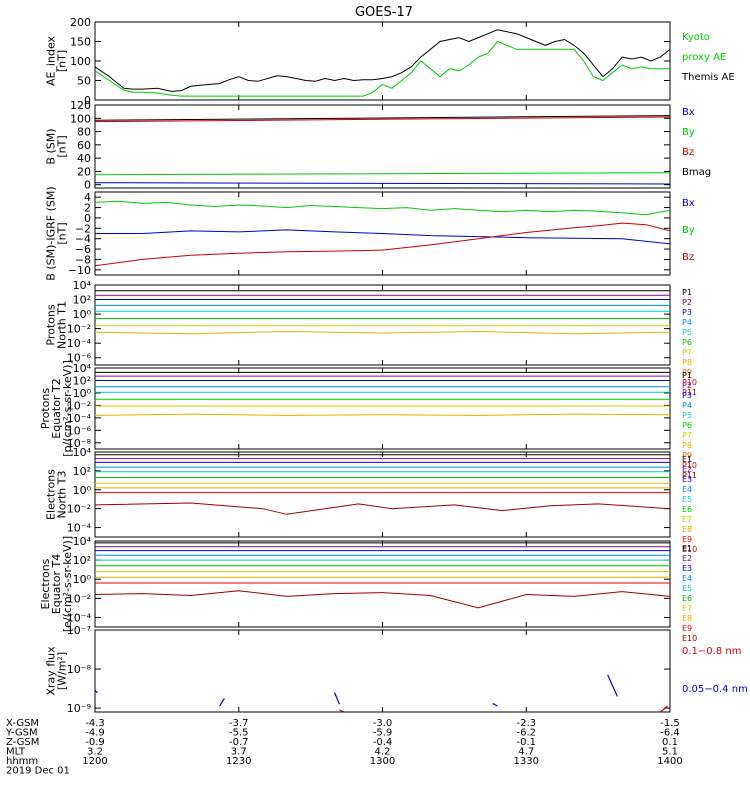 Image resolution: width=750 pixels, height=800 pixels. Describe the element at coordinates (80, 42) in the screenshot. I see `y-tick-label: 150` at that location.